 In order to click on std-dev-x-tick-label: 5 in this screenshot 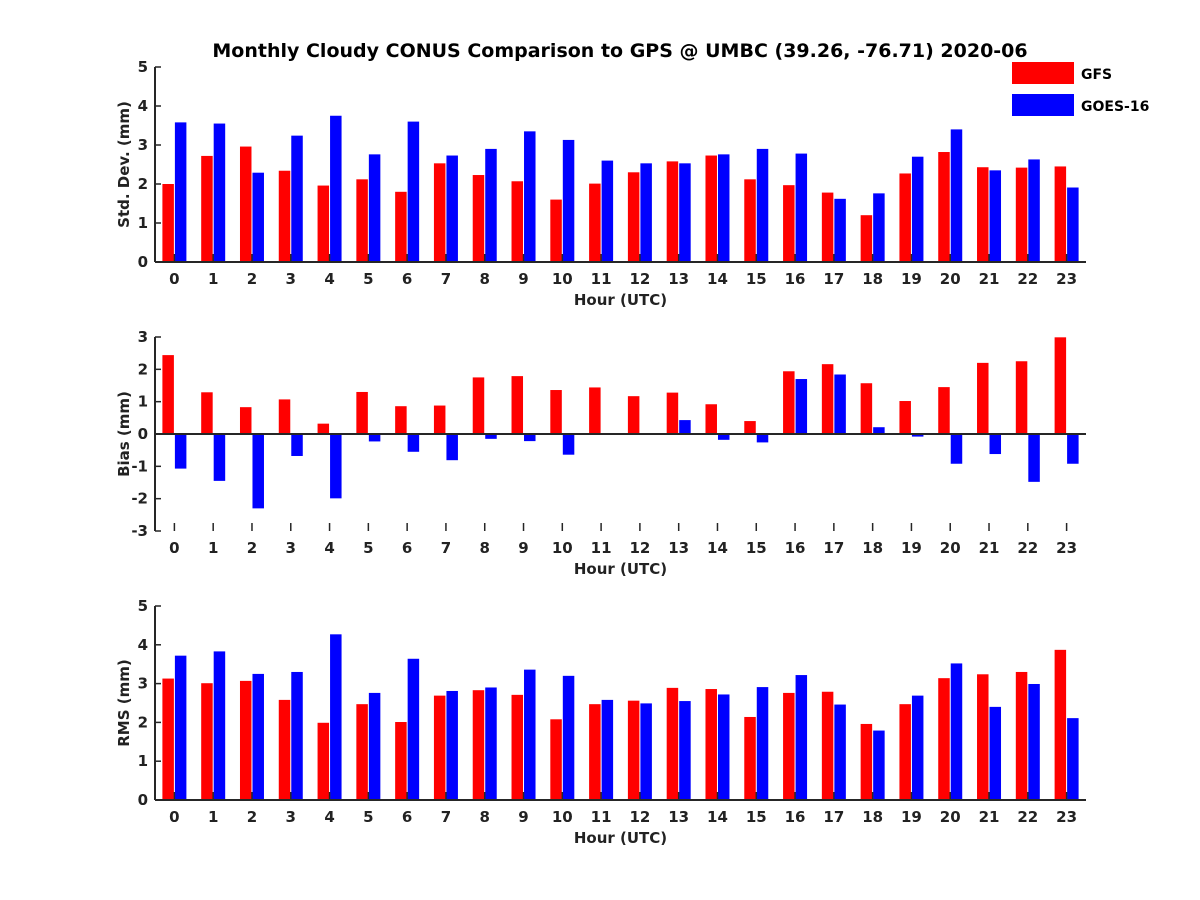, I will do `click(368, 279)`.